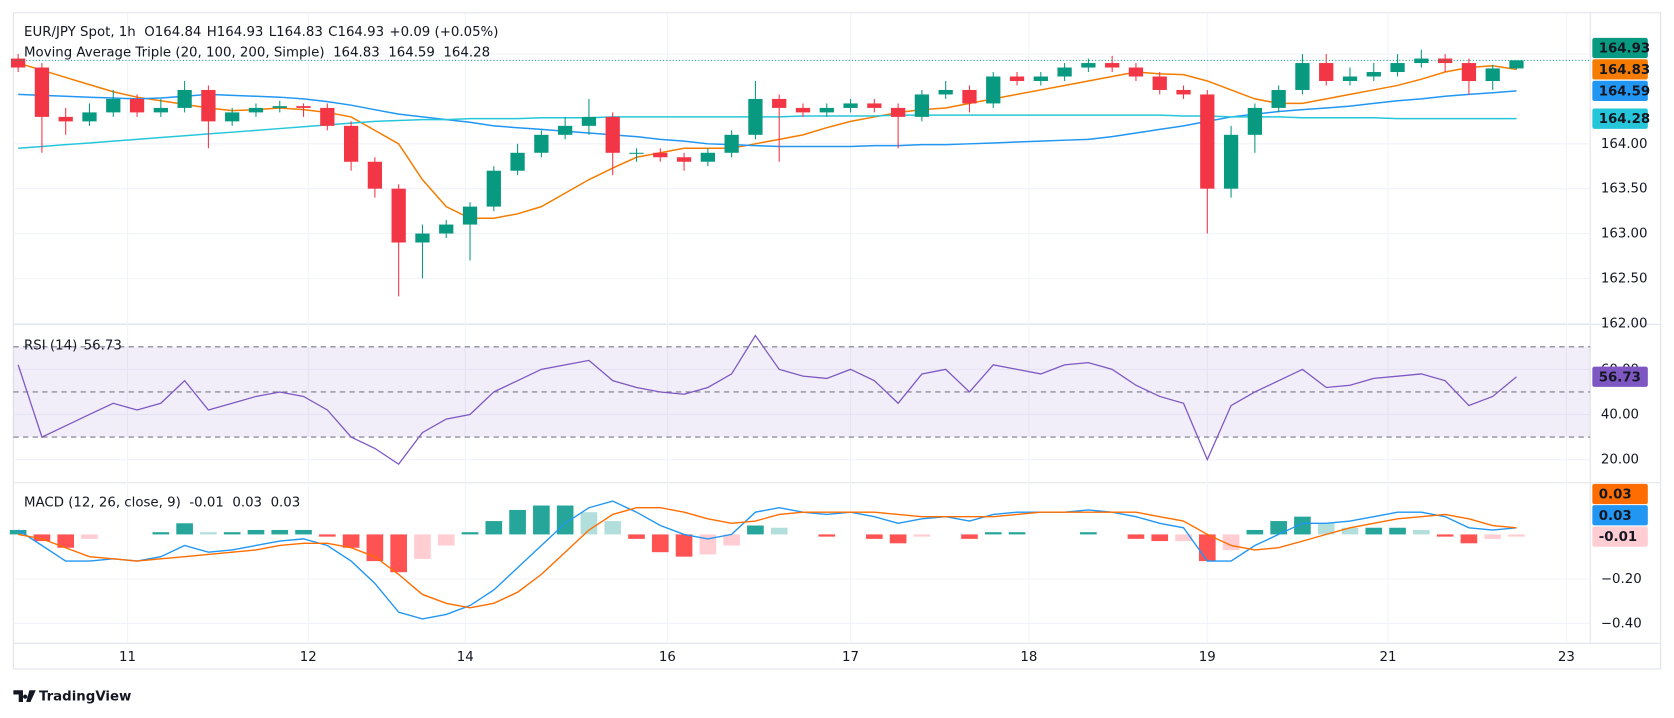 The height and width of the screenshot is (718, 1674). Describe the element at coordinates (299, 32) in the screenshot. I see `ohlc-value: 164.83` at that location.